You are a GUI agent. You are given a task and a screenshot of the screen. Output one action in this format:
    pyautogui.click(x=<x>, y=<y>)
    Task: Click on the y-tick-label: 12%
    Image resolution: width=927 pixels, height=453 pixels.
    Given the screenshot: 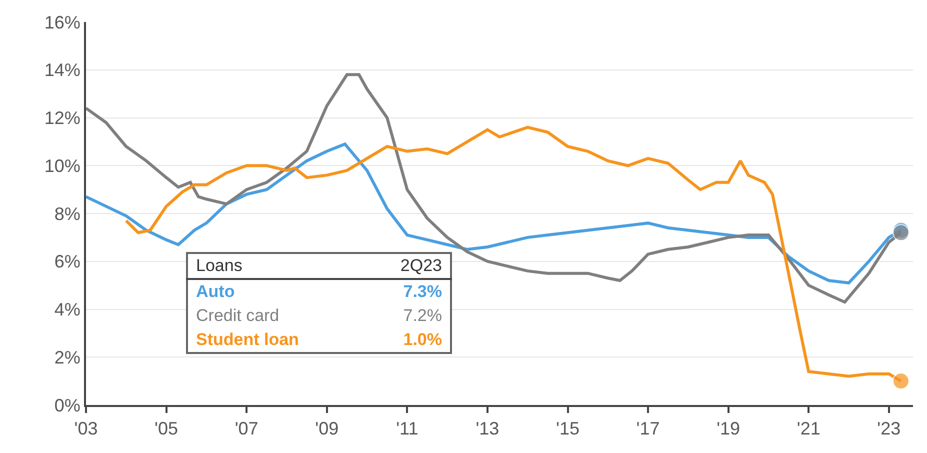 What is the action you would take?
    pyautogui.click(x=62, y=118)
    